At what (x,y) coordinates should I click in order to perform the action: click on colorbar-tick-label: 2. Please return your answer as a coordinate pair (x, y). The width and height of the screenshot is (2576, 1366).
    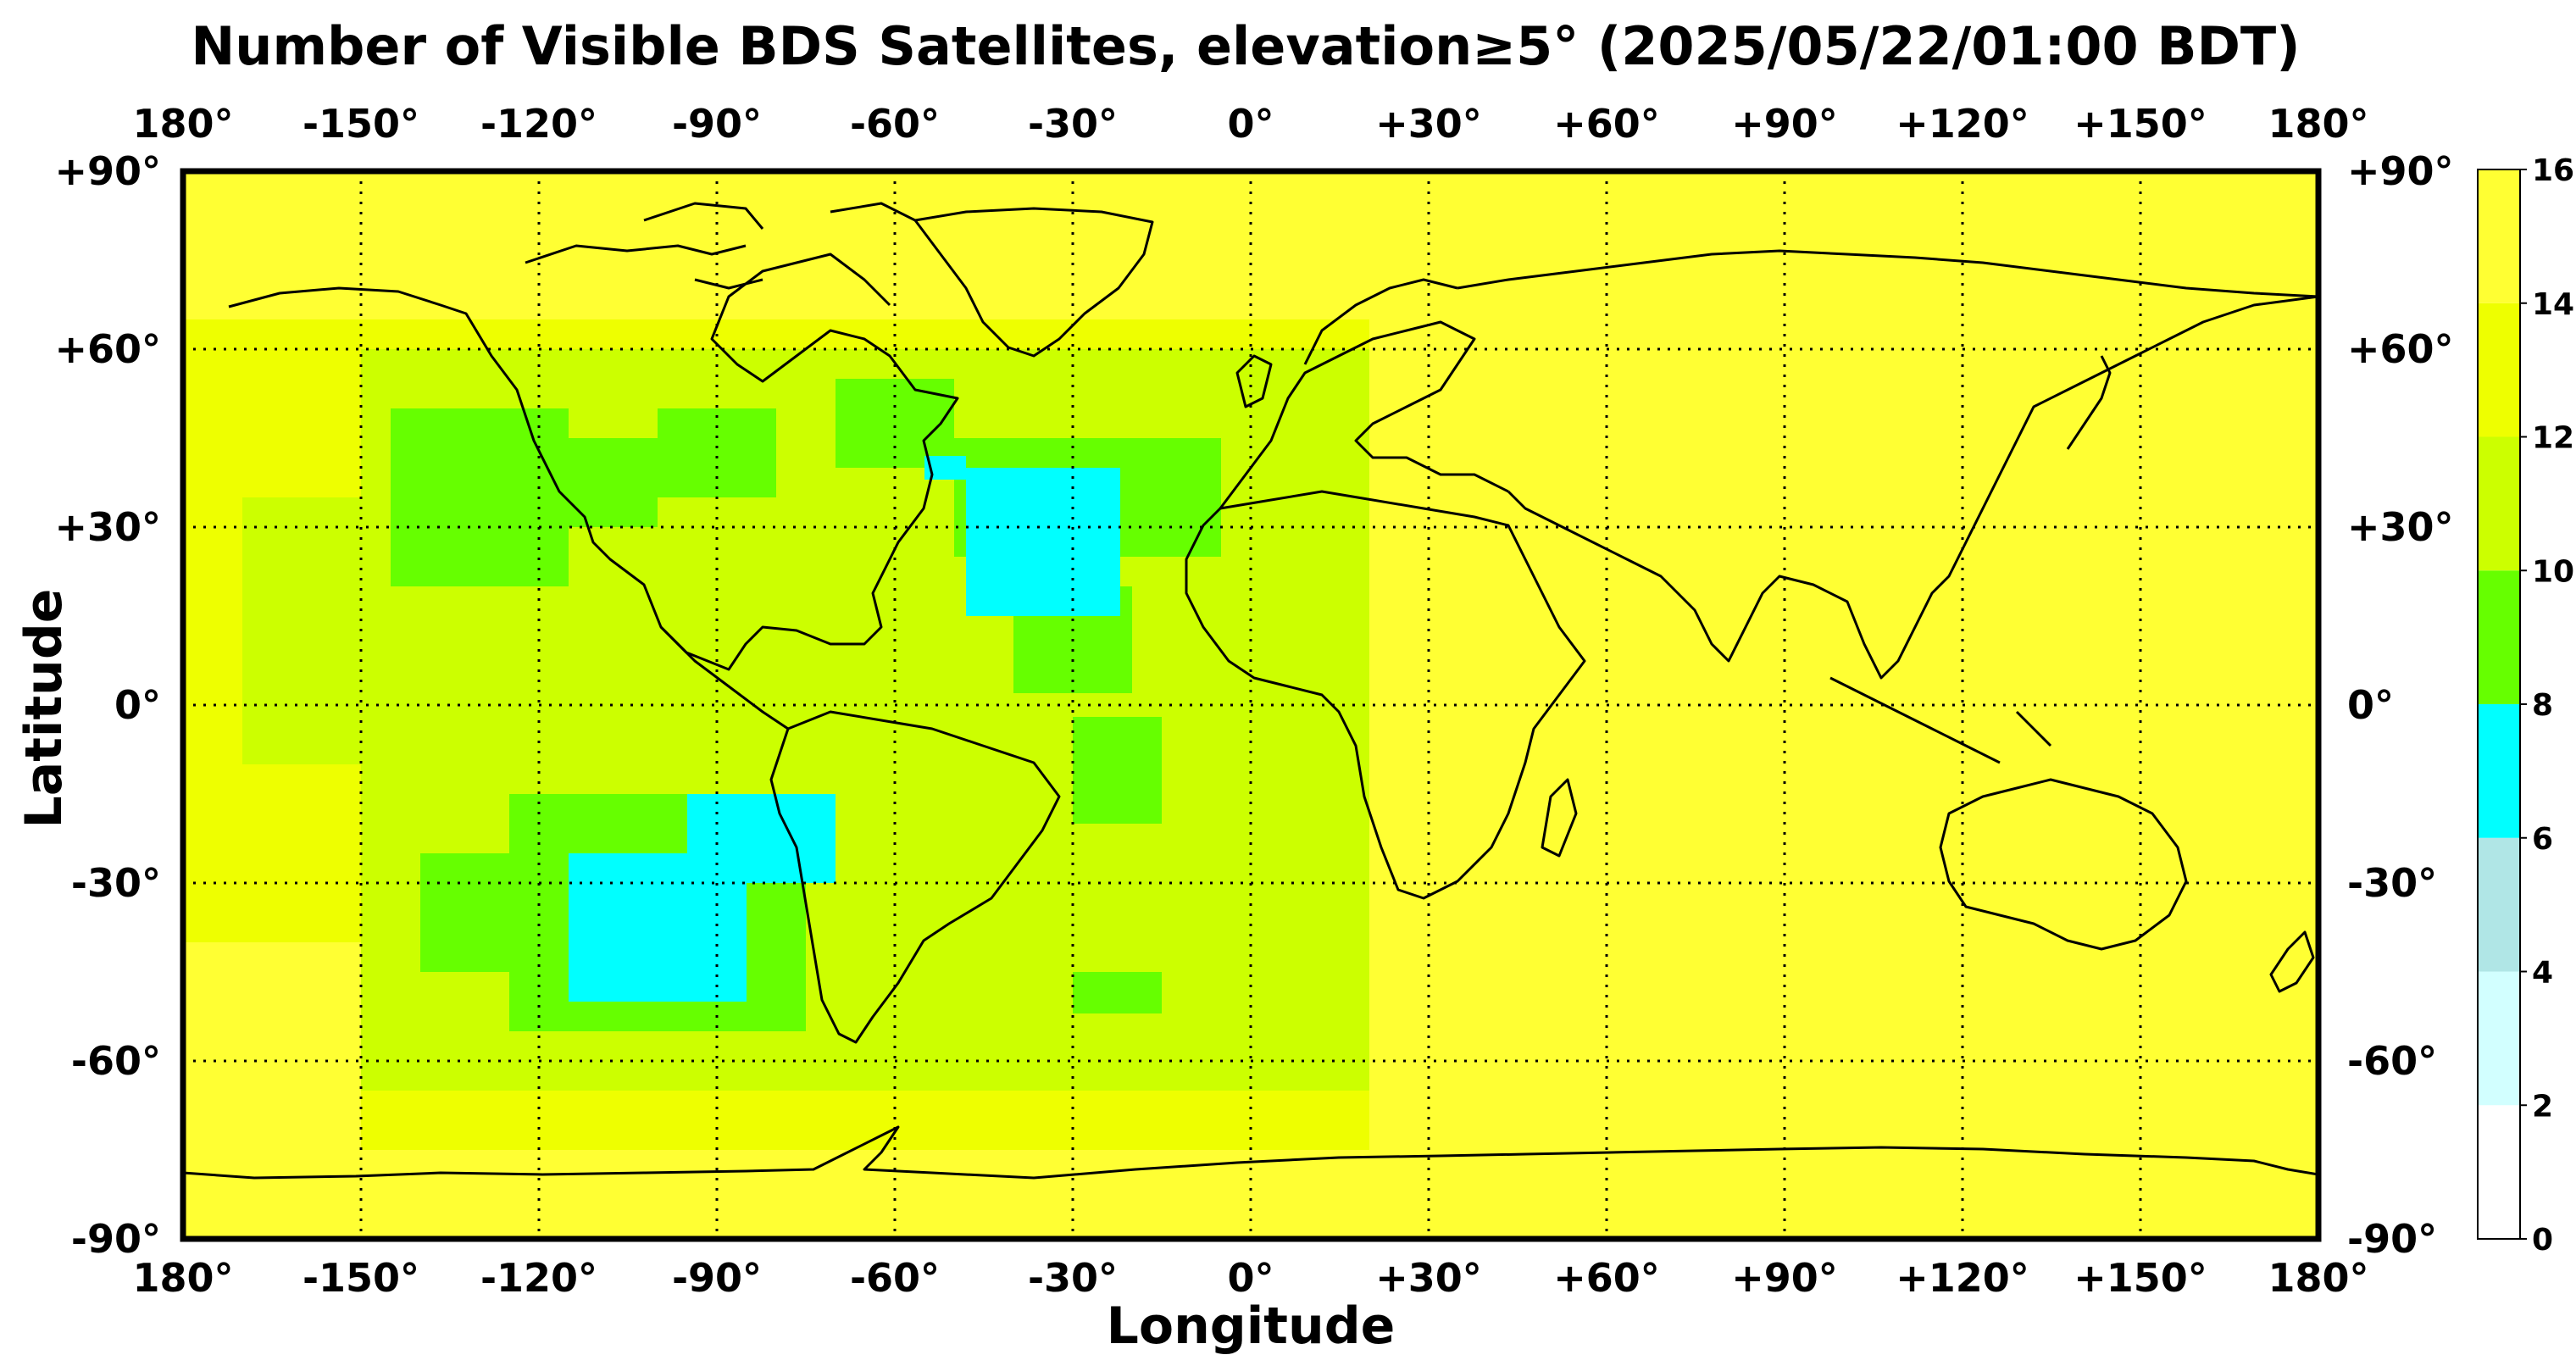
    Looking at the image, I should click on (2542, 1106).